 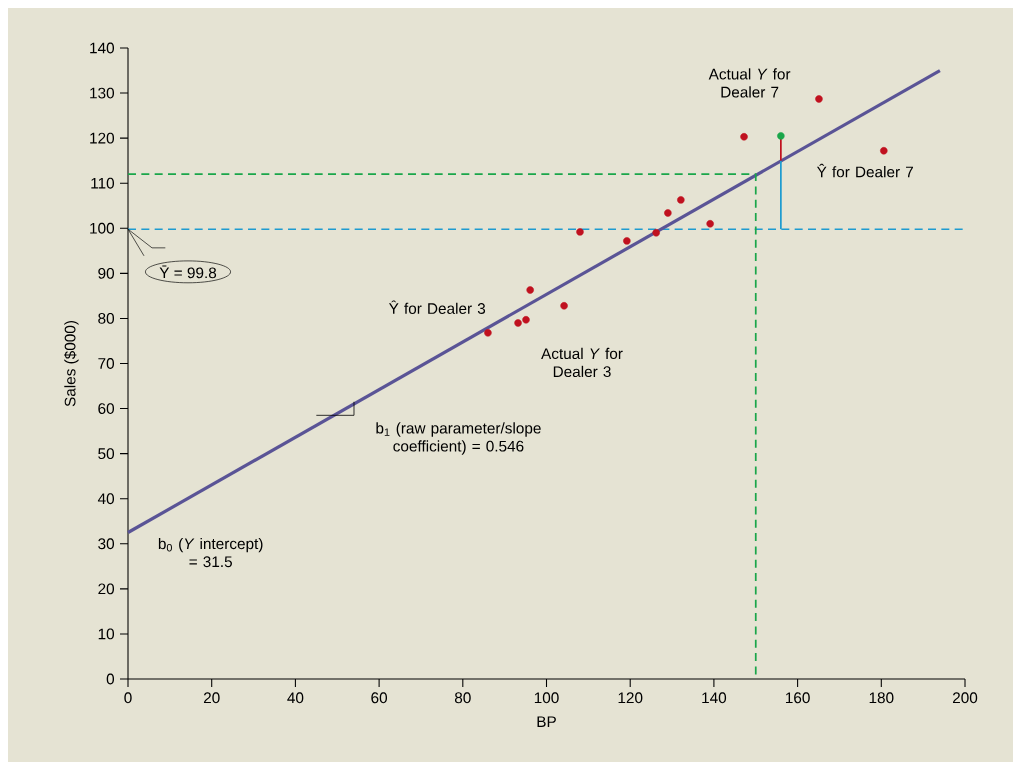 I want to click on y-tick-label: 40, so click(x=106, y=499).